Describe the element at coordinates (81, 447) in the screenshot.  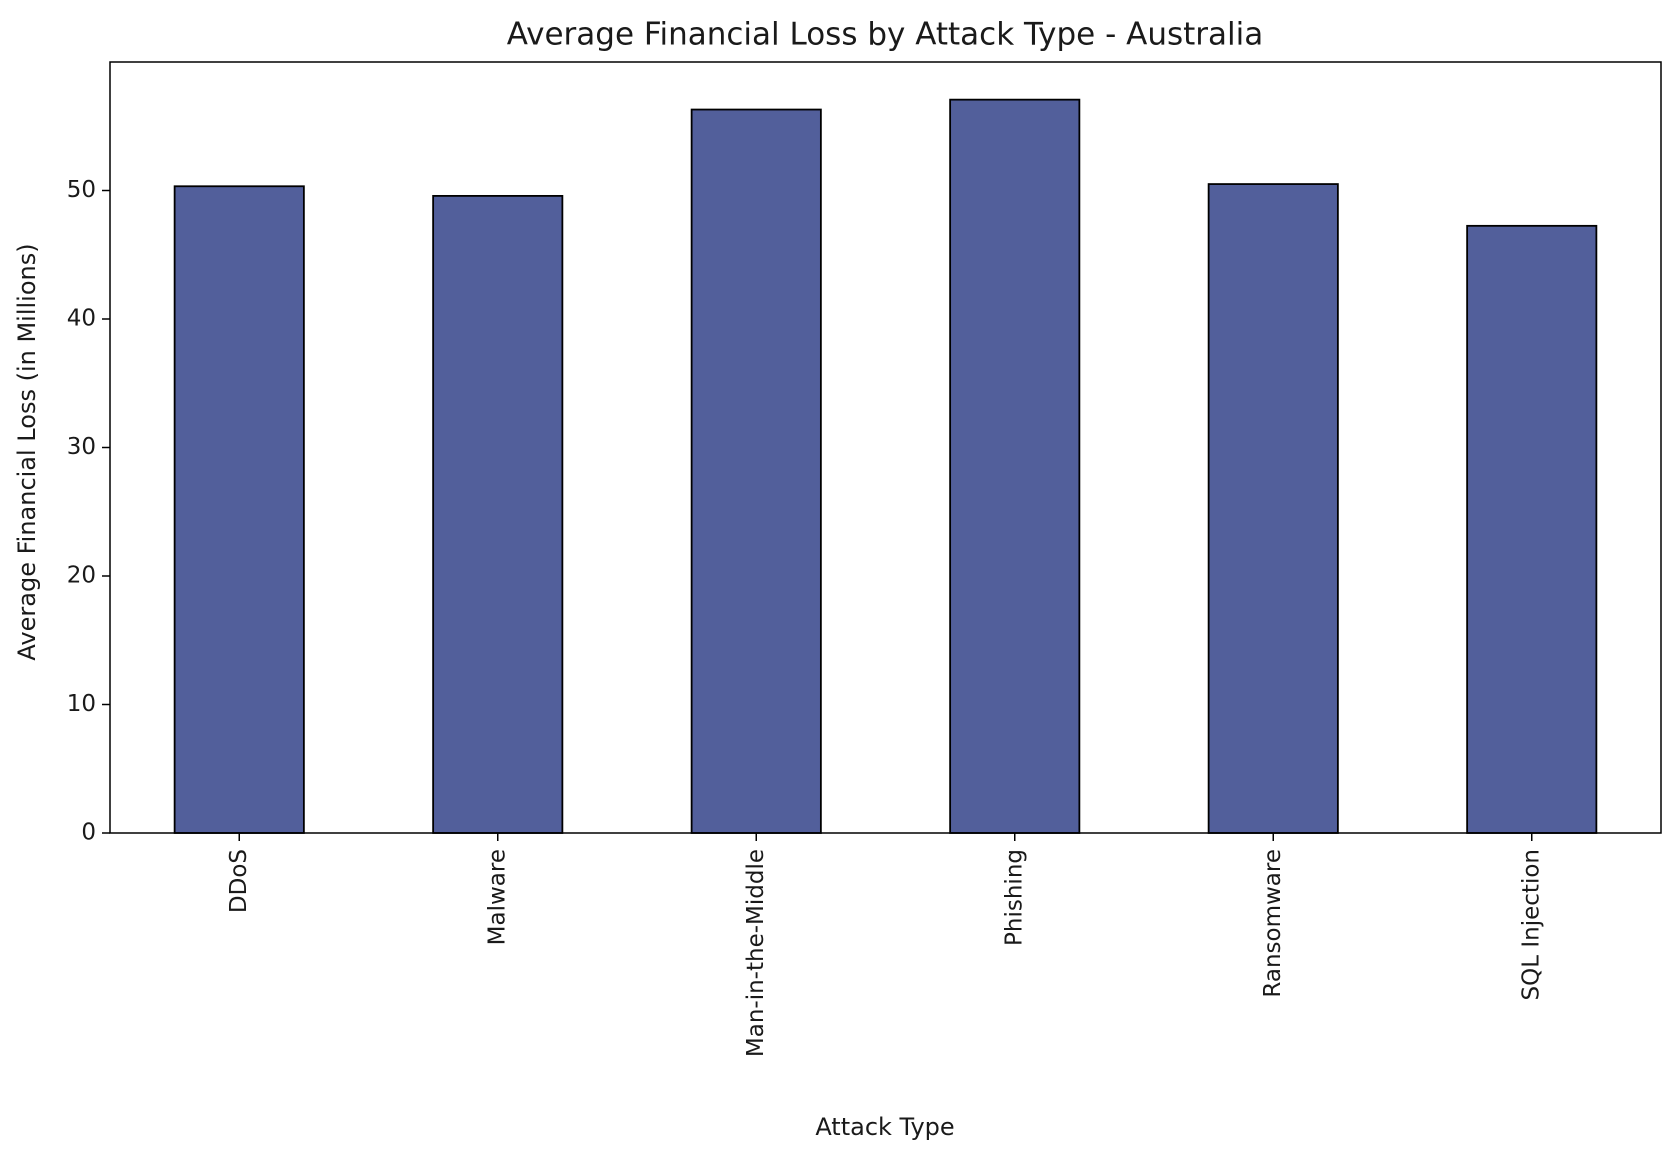
I see `y-tick-label: 30` at that location.